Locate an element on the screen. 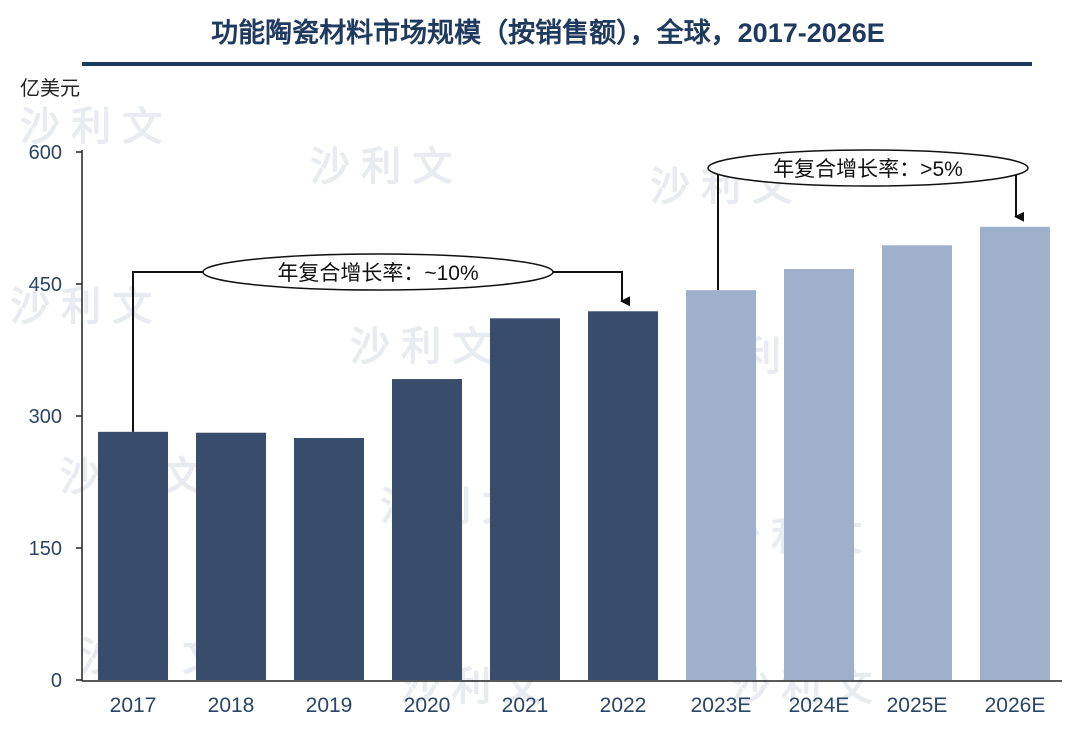 This screenshot has width=1080, height=734. bar-2026E is located at coordinates (1015, 453).